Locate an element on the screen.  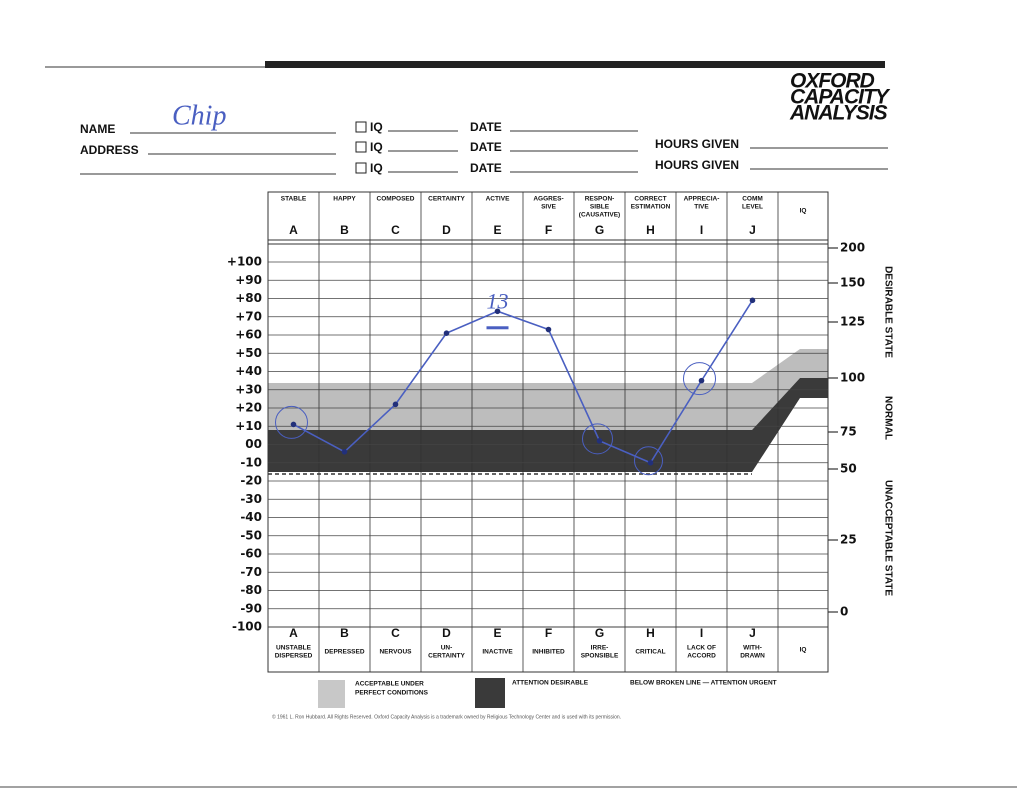
y-tick-label: +60 is located at coordinates (248, 335).